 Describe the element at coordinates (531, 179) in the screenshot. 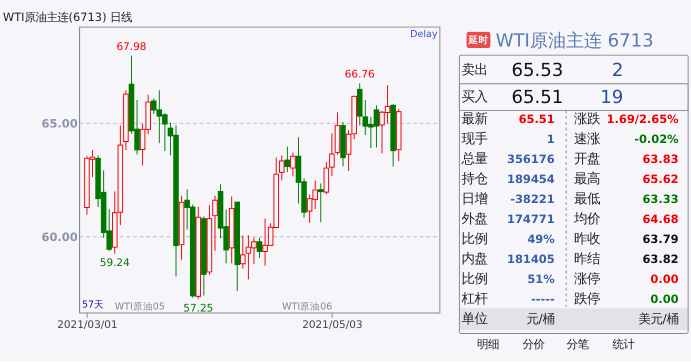

I see `text: 189454` at that location.